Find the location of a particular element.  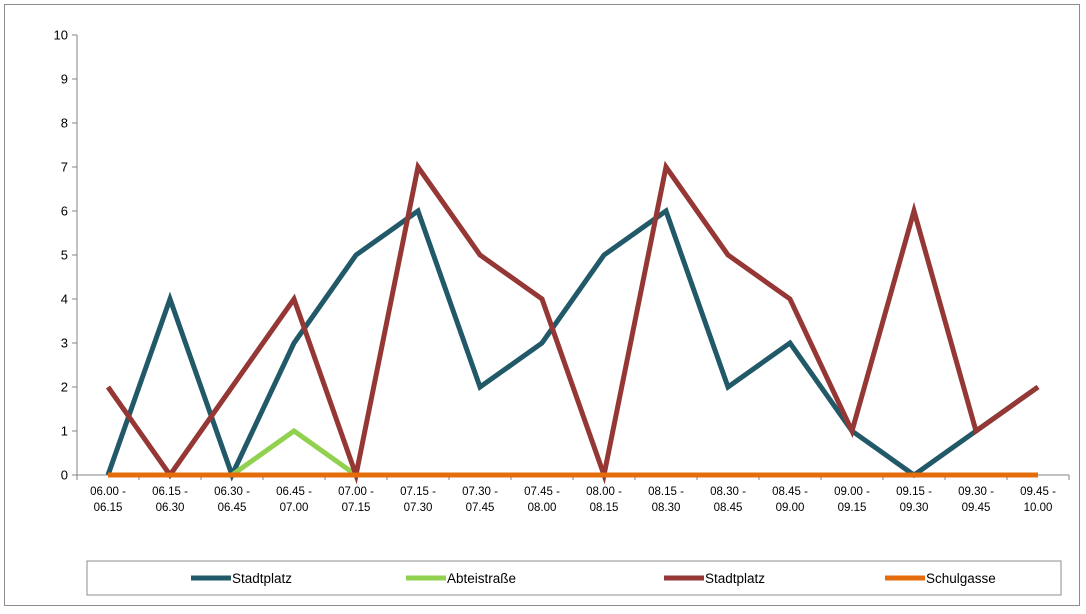

y-tick-label: 5 is located at coordinates (64, 255).